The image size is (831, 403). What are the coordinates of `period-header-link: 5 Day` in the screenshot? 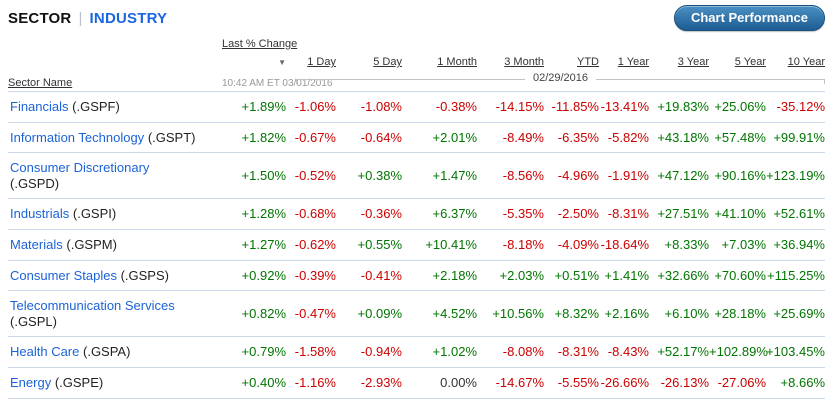 It's located at (387, 62).